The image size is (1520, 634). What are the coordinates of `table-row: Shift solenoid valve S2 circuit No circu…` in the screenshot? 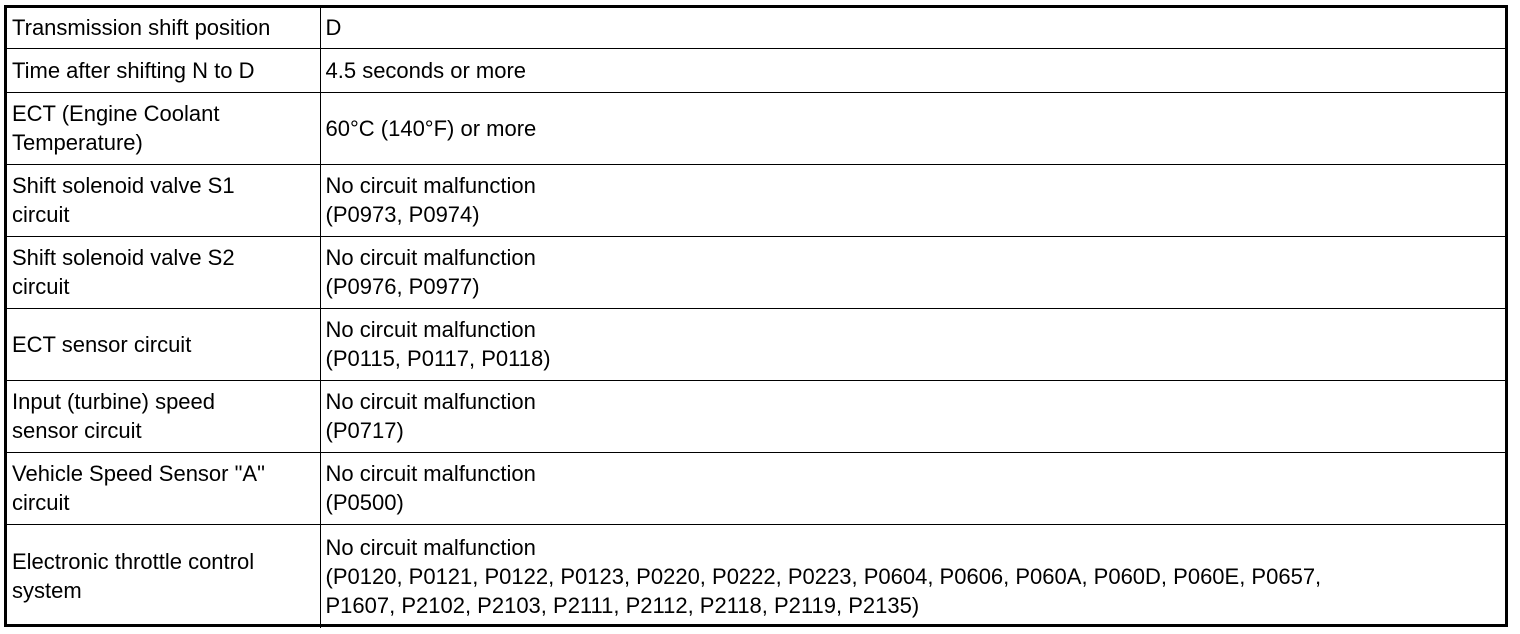 It's located at (756, 272).